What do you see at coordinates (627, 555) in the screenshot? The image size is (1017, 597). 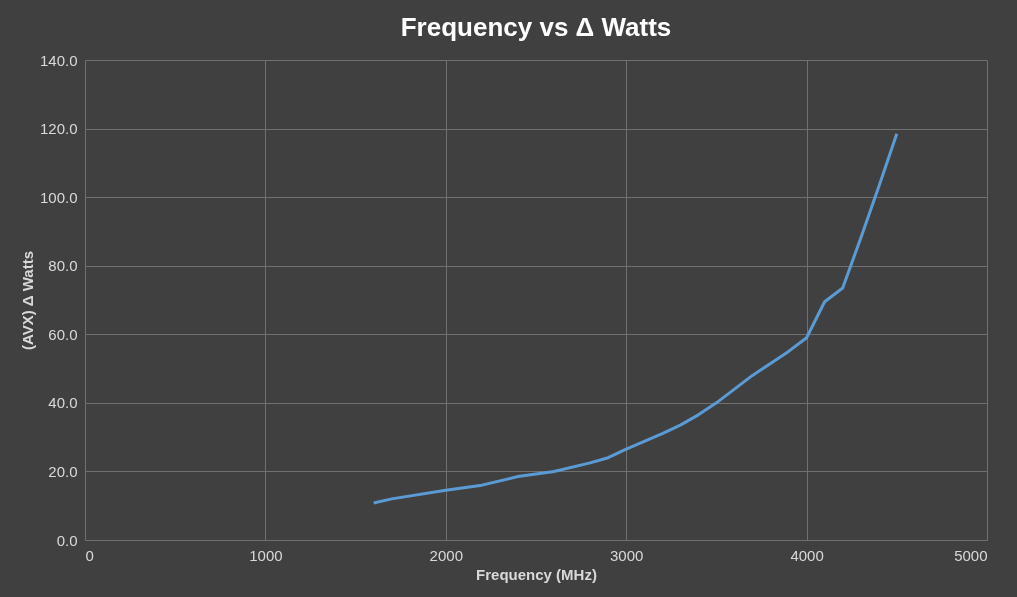 I see `x-tick-label: 3000` at bounding box center [627, 555].